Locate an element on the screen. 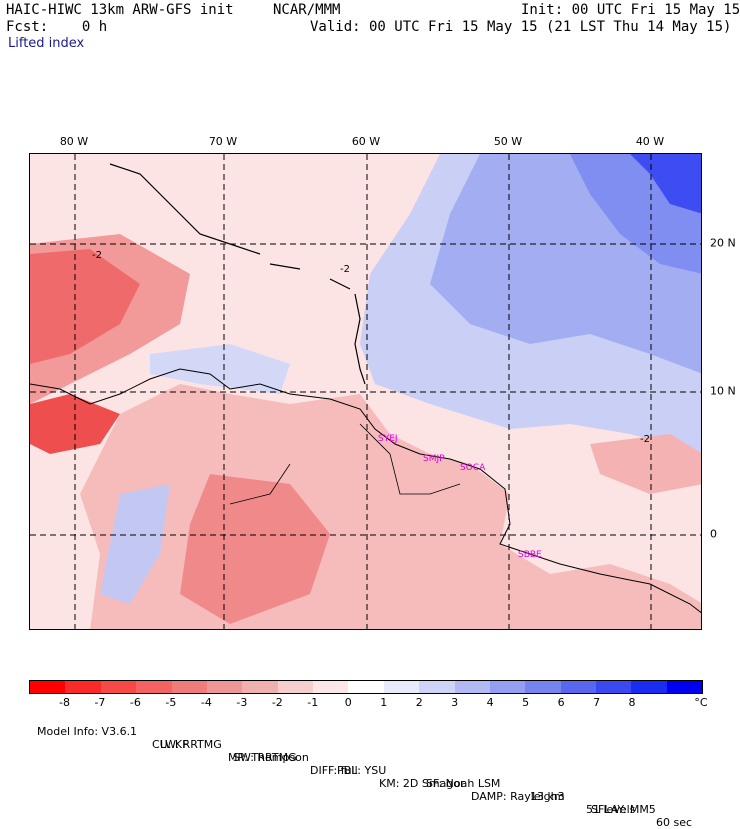 This screenshot has width=740, height=829. colorbar-tick-label: -7 is located at coordinates (100, 702).